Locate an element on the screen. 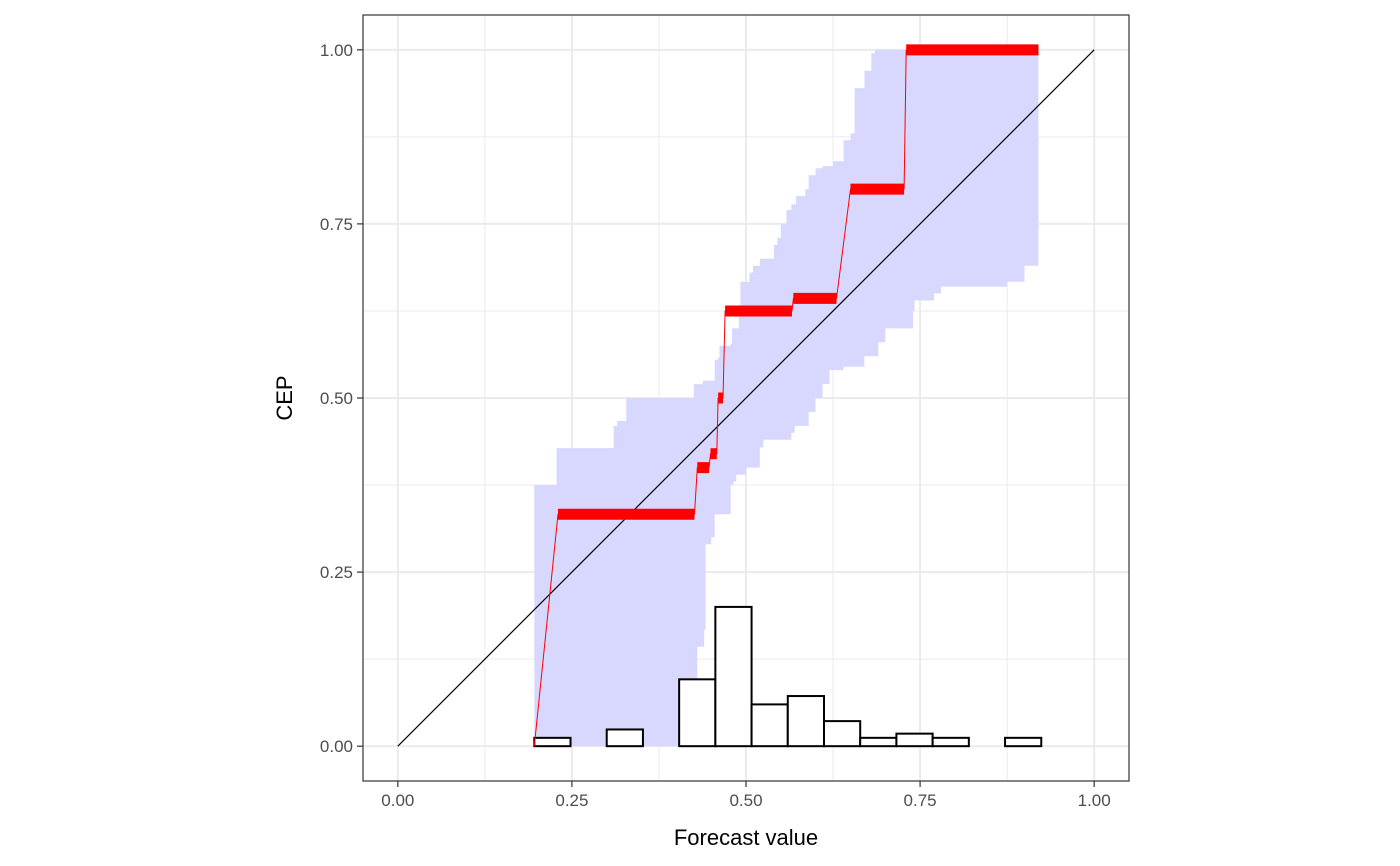 This screenshot has height=866, width=1400. y-tick-label: 0.50 is located at coordinates (336, 398).